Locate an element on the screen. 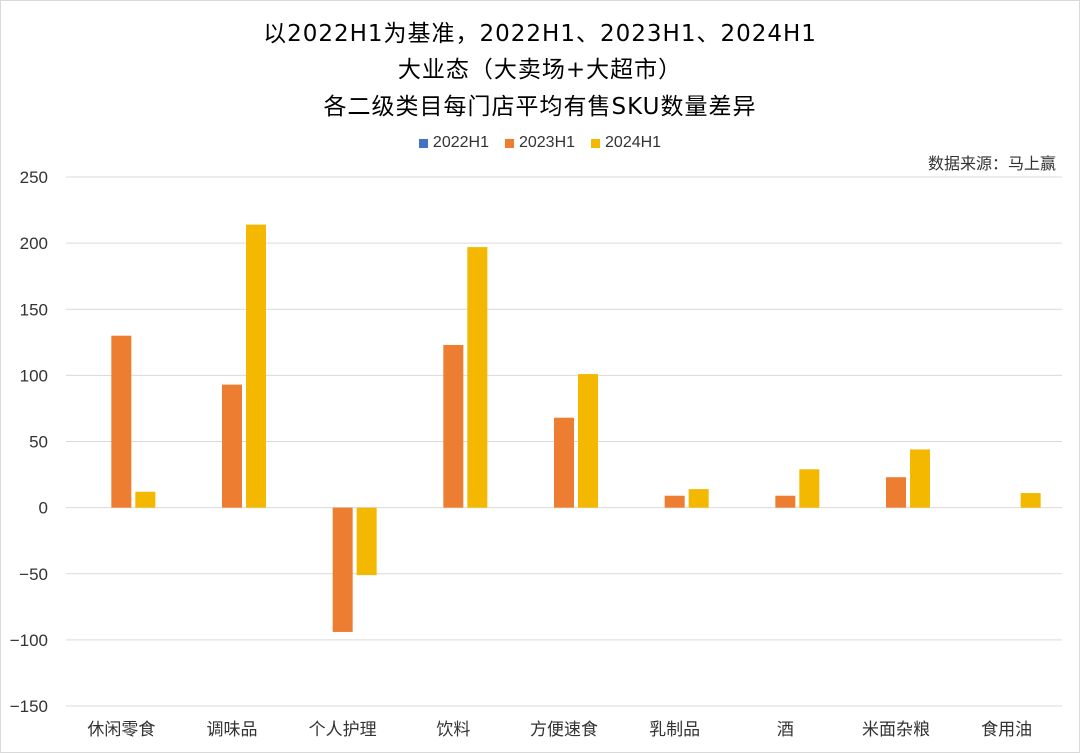  x-category-label: 休闲零食 is located at coordinates (121, 730).